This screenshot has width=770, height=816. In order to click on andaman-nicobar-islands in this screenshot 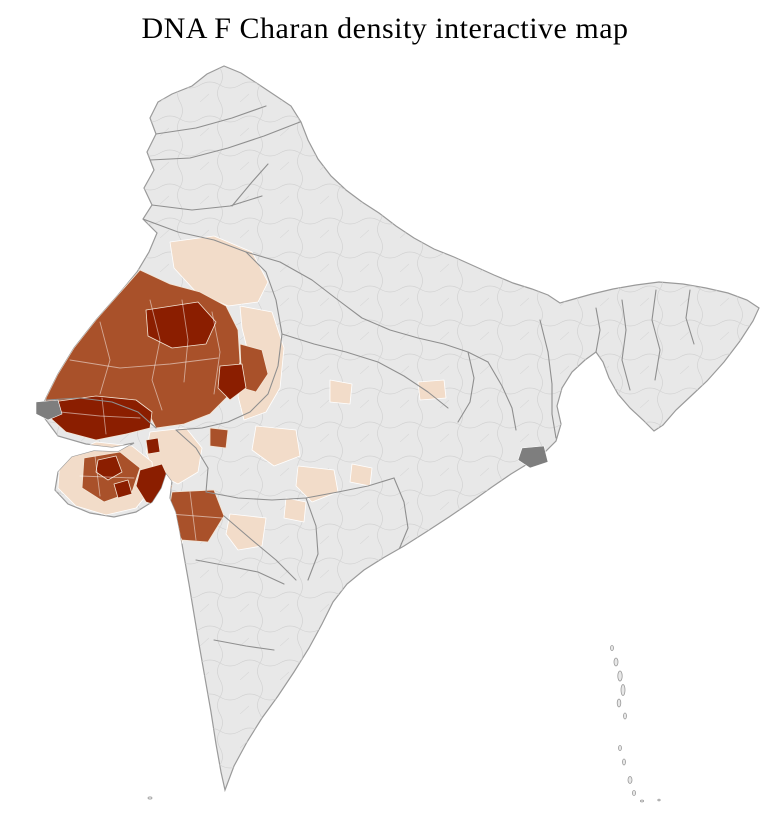, I will do `click(404, 724)`.